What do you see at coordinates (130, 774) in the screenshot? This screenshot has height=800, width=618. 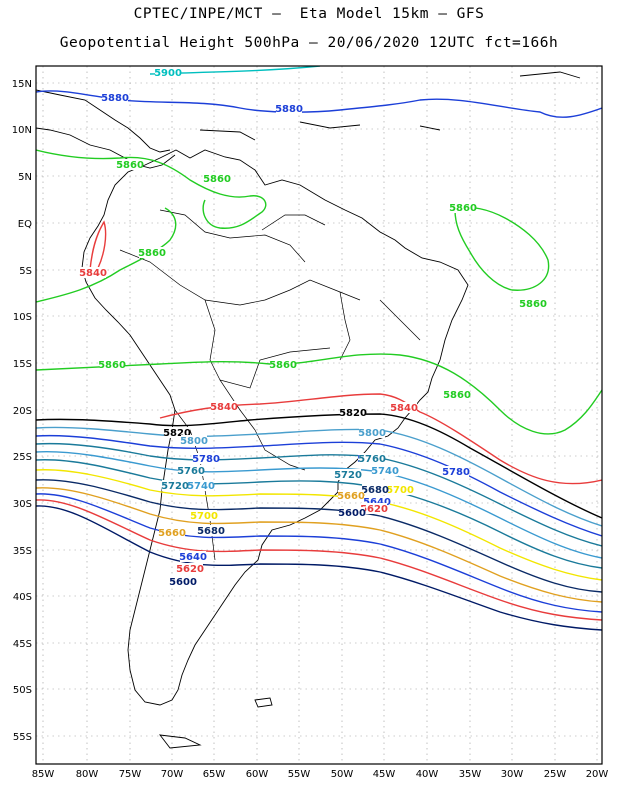 I see `lon-label: 75W` at bounding box center [130, 774].